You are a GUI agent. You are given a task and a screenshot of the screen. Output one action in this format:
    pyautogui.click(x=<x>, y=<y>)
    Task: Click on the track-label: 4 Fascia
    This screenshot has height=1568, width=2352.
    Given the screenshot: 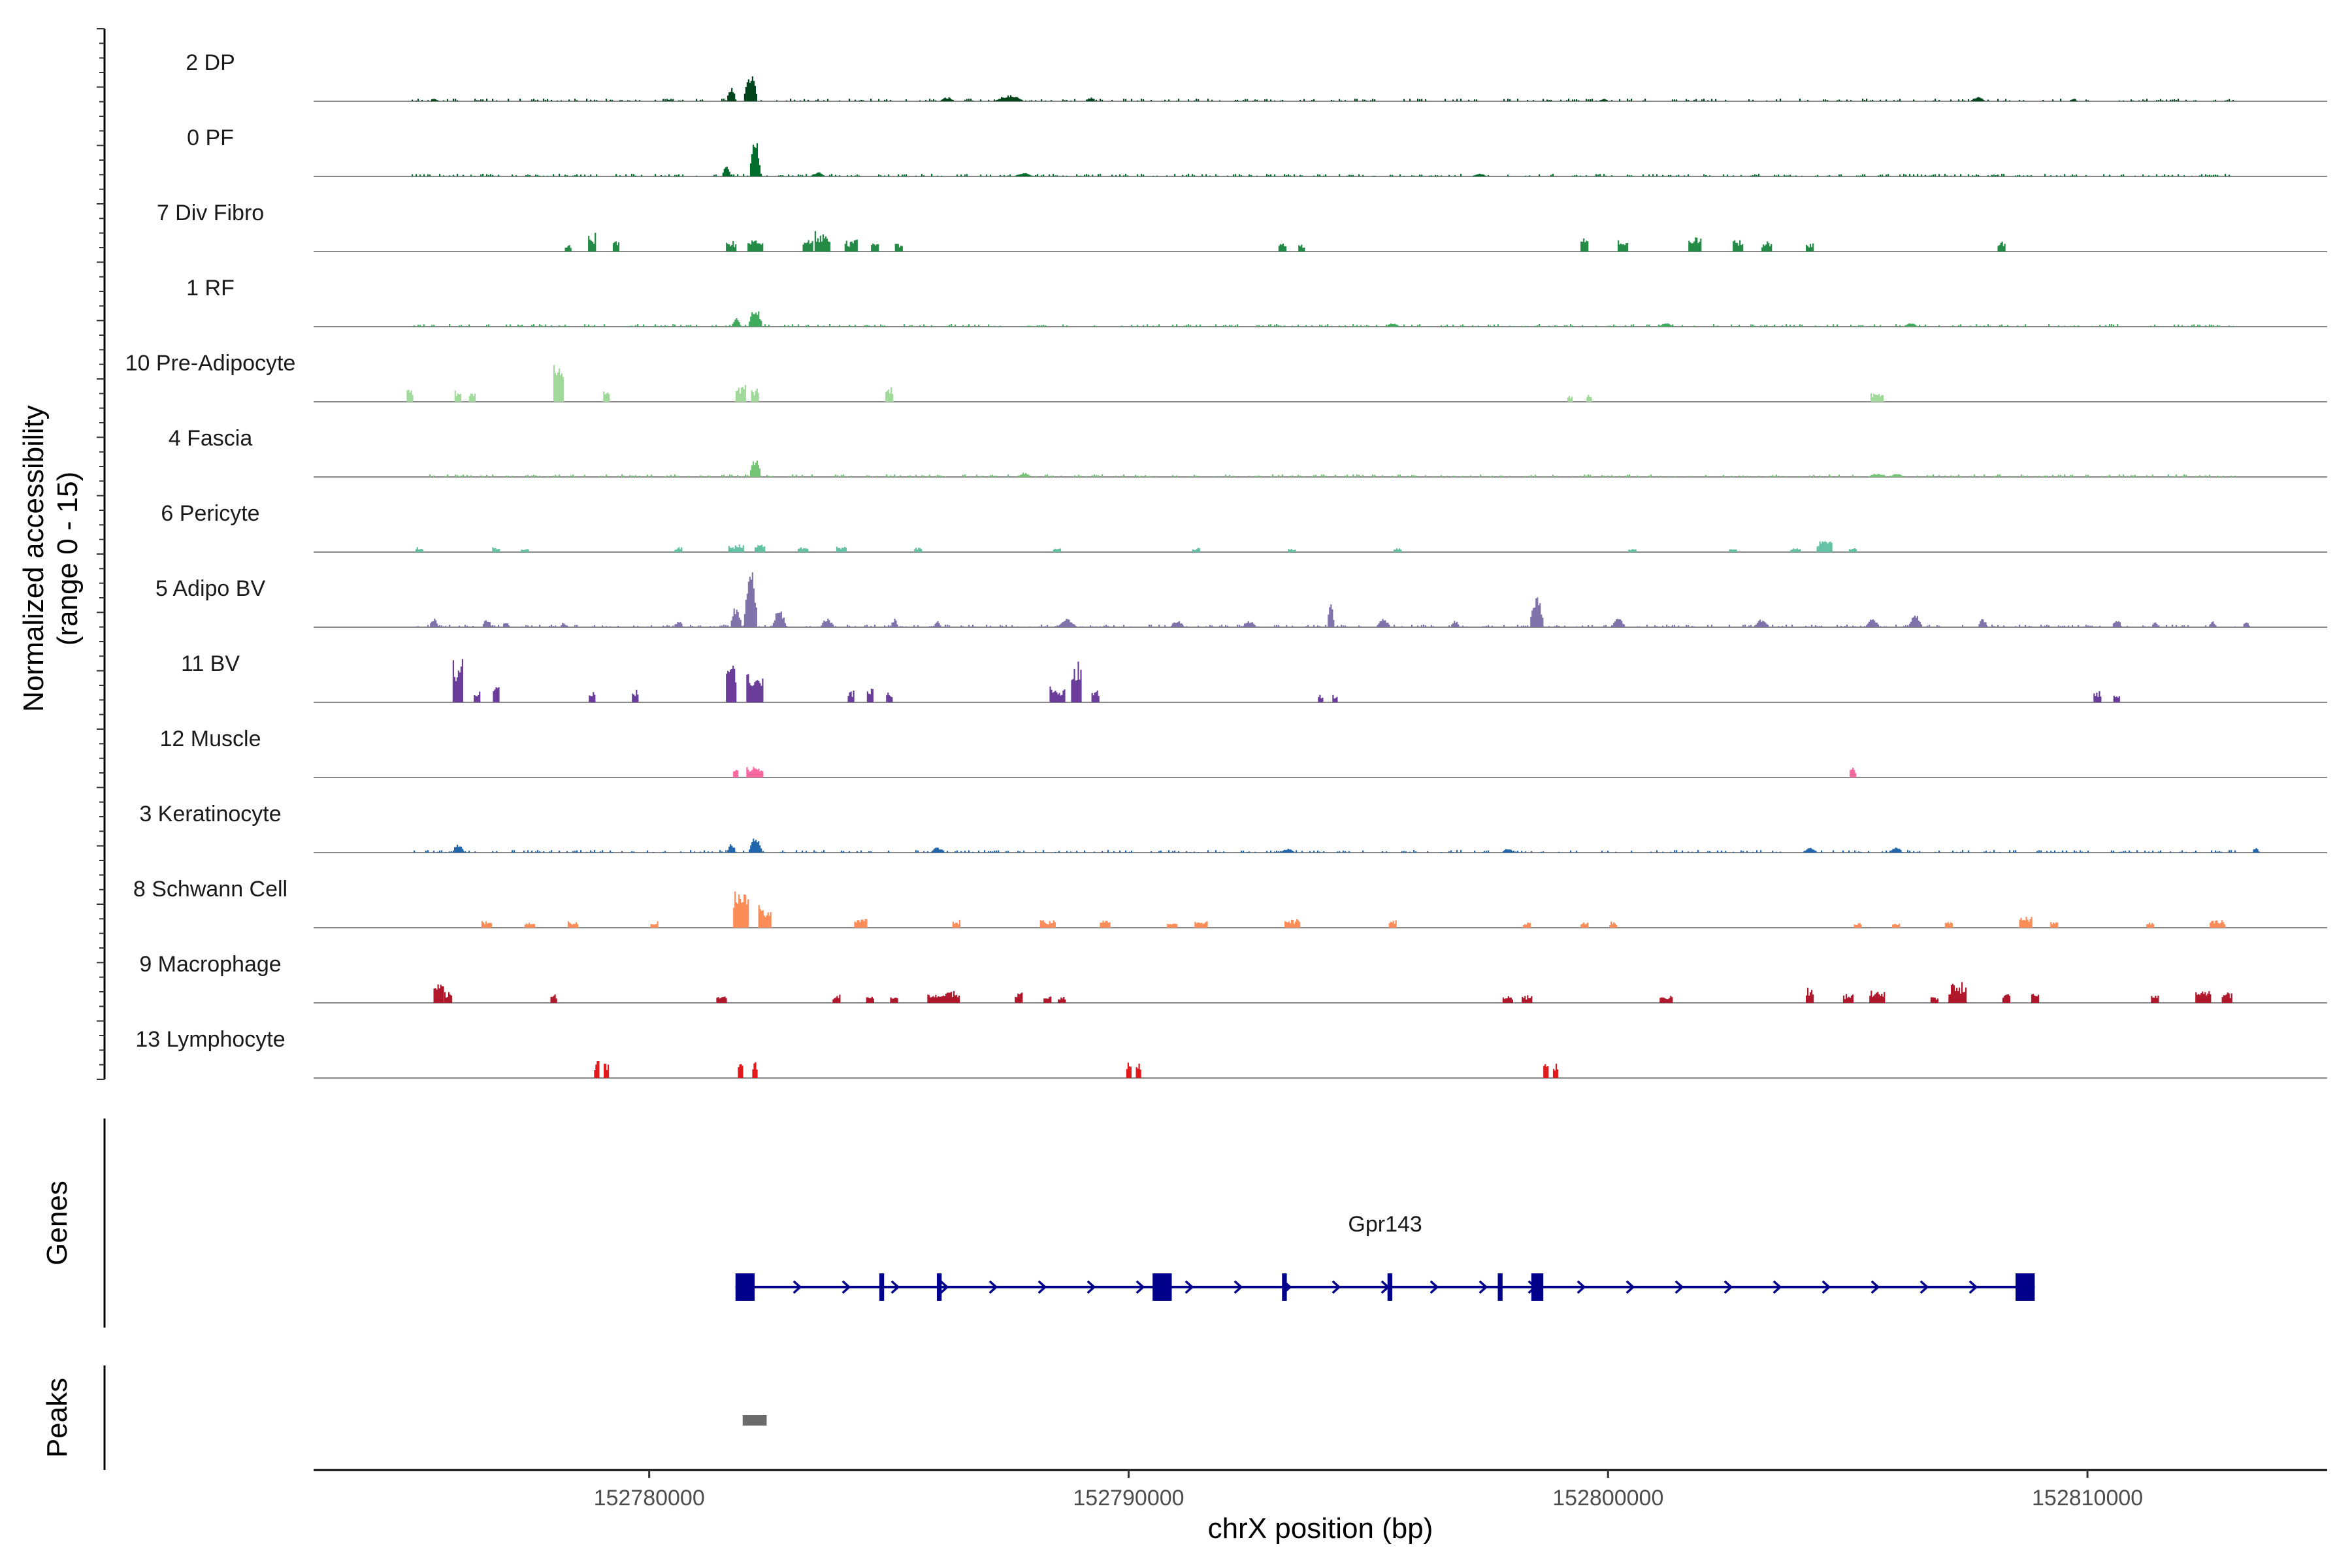 What is the action you would take?
    pyautogui.click(x=211, y=438)
    